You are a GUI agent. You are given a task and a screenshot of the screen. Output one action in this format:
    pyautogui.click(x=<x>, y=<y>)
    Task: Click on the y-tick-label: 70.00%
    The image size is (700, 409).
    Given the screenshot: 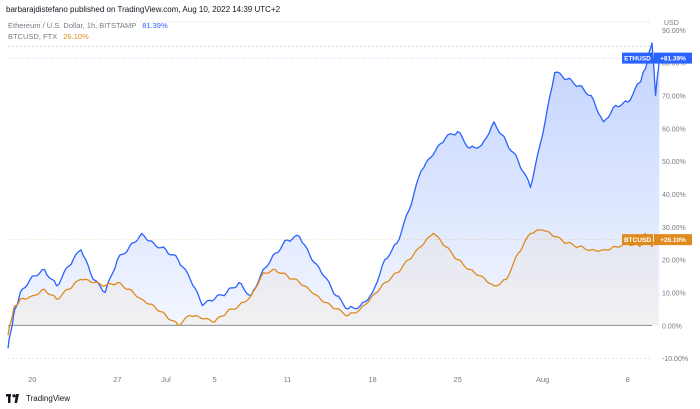 What is the action you would take?
    pyautogui.click(x=674, y=97)
    